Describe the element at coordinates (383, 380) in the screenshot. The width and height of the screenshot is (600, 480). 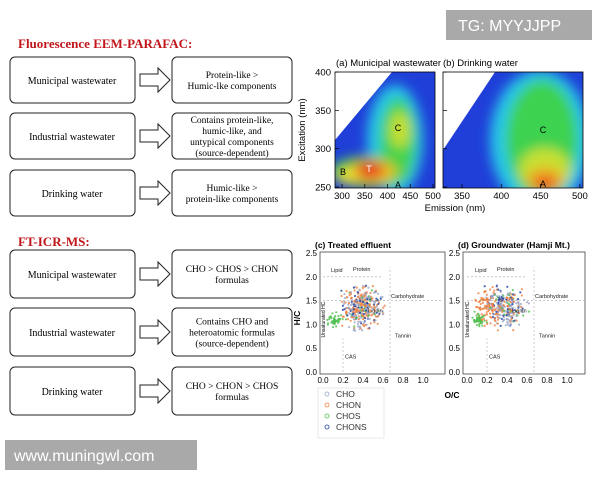
I see `x-tick-label: 0.6` at that location.